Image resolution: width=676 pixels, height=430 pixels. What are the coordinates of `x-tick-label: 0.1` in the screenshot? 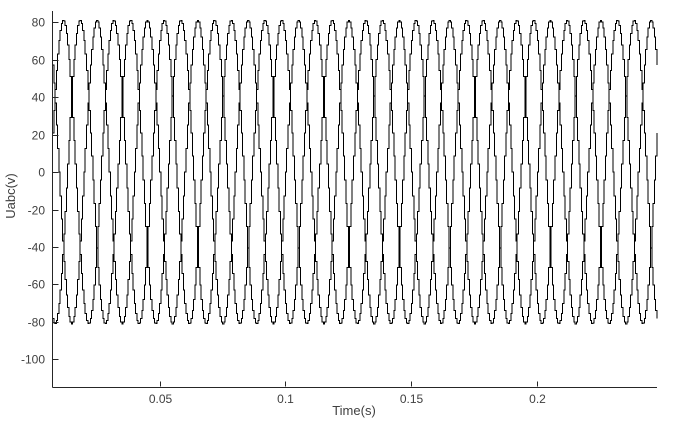 It's located at (285, 399).